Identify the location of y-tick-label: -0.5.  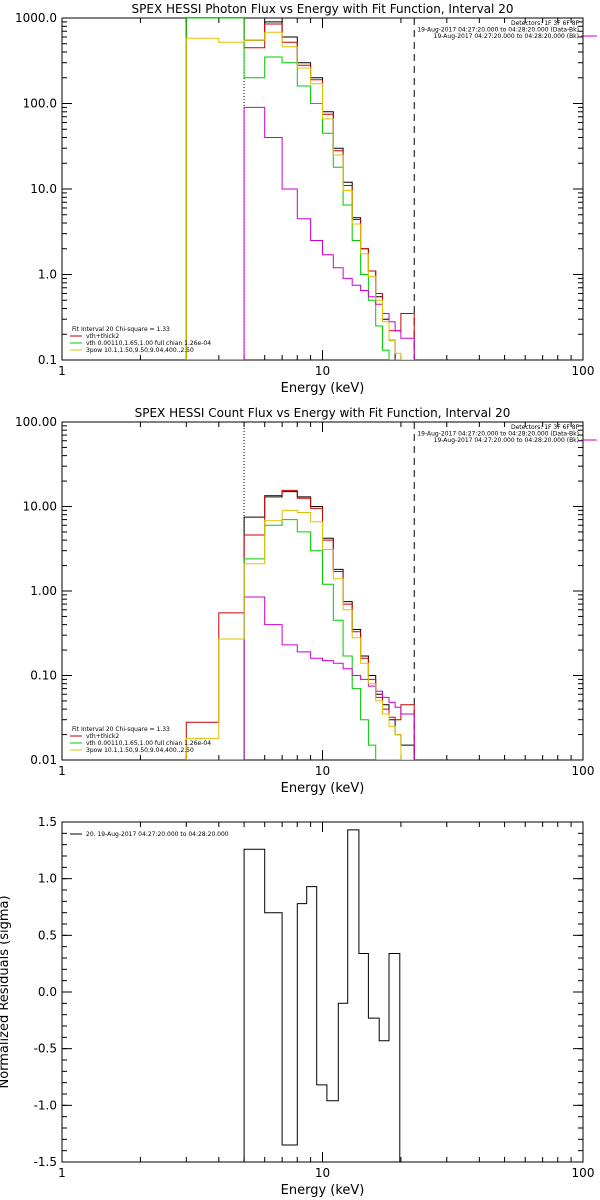
(45, 1049).